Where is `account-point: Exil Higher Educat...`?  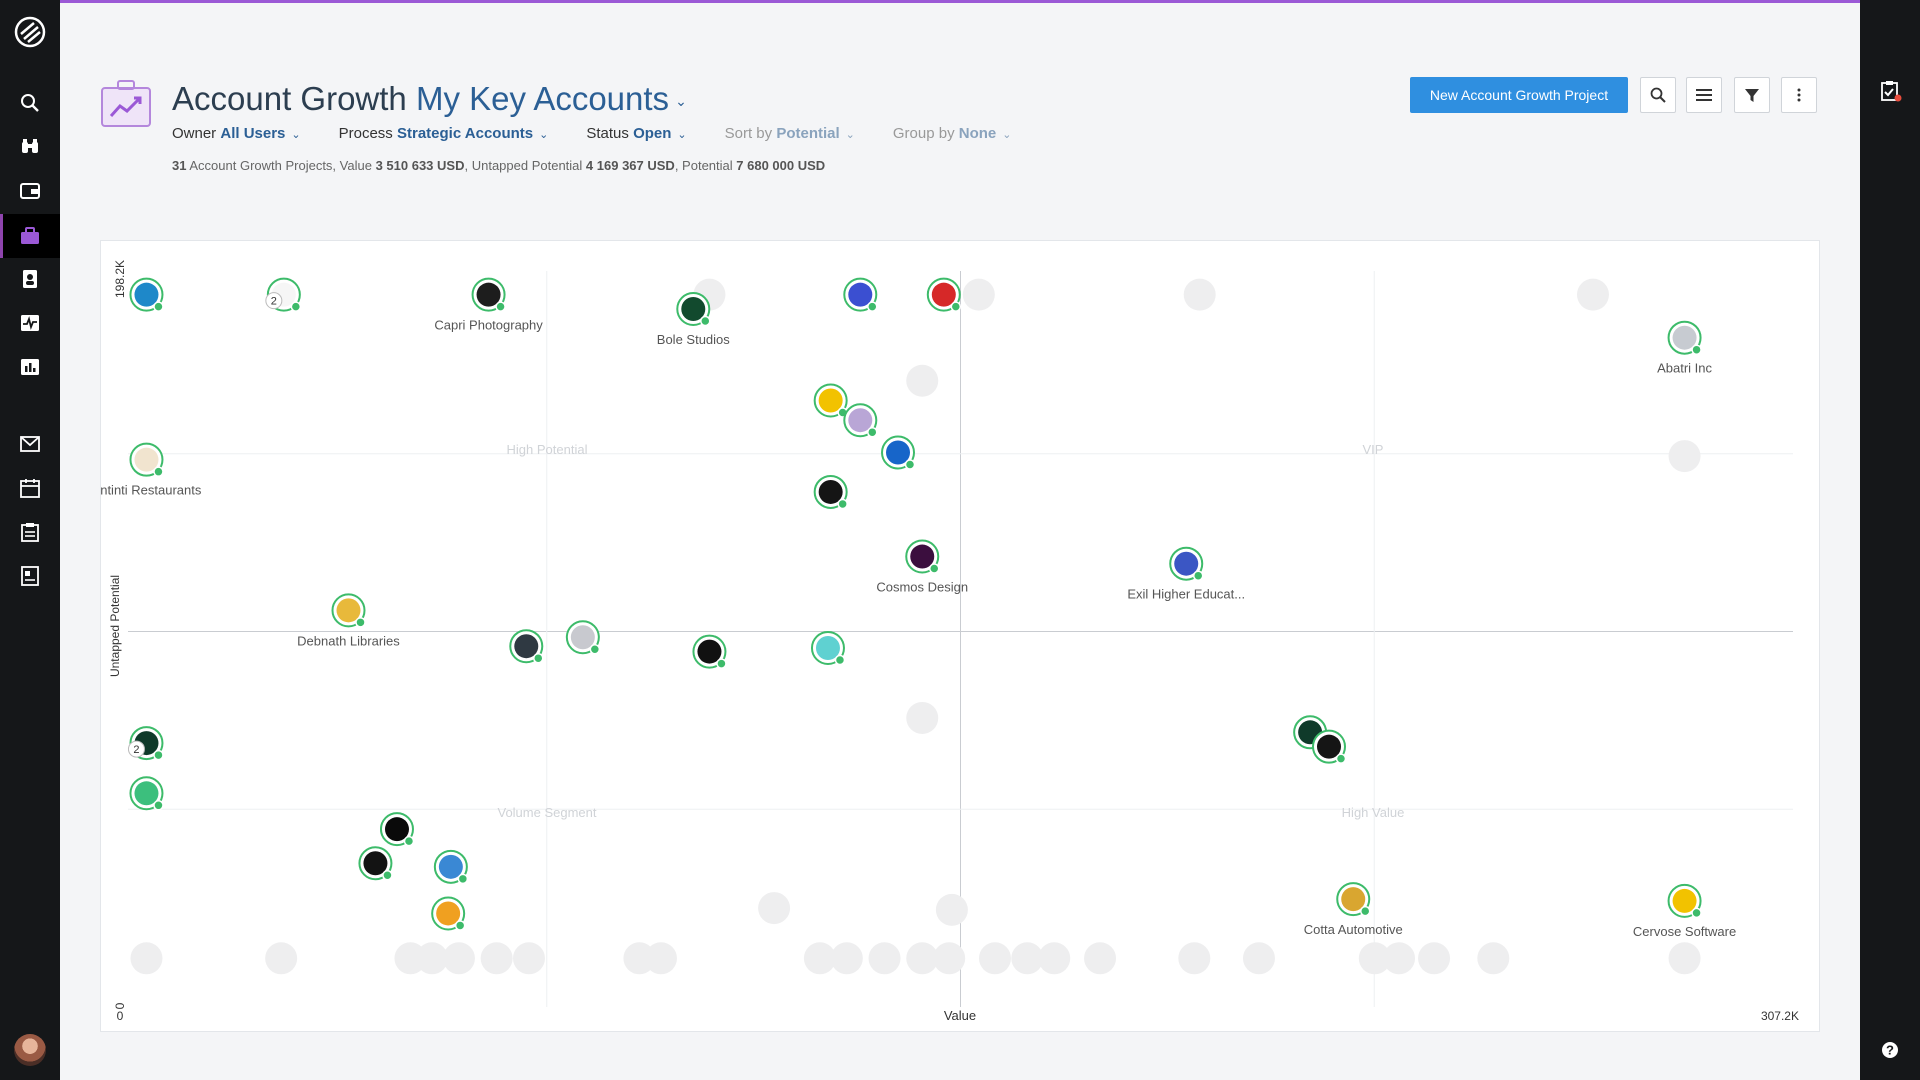 account-point: Exil Higher Educat... is located at coordinates (1186, 574).